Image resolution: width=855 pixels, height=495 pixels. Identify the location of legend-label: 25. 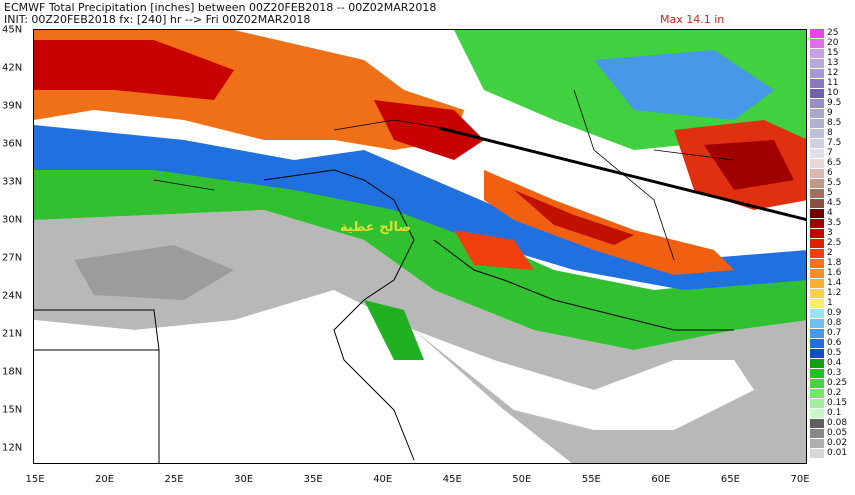
(833, 33).